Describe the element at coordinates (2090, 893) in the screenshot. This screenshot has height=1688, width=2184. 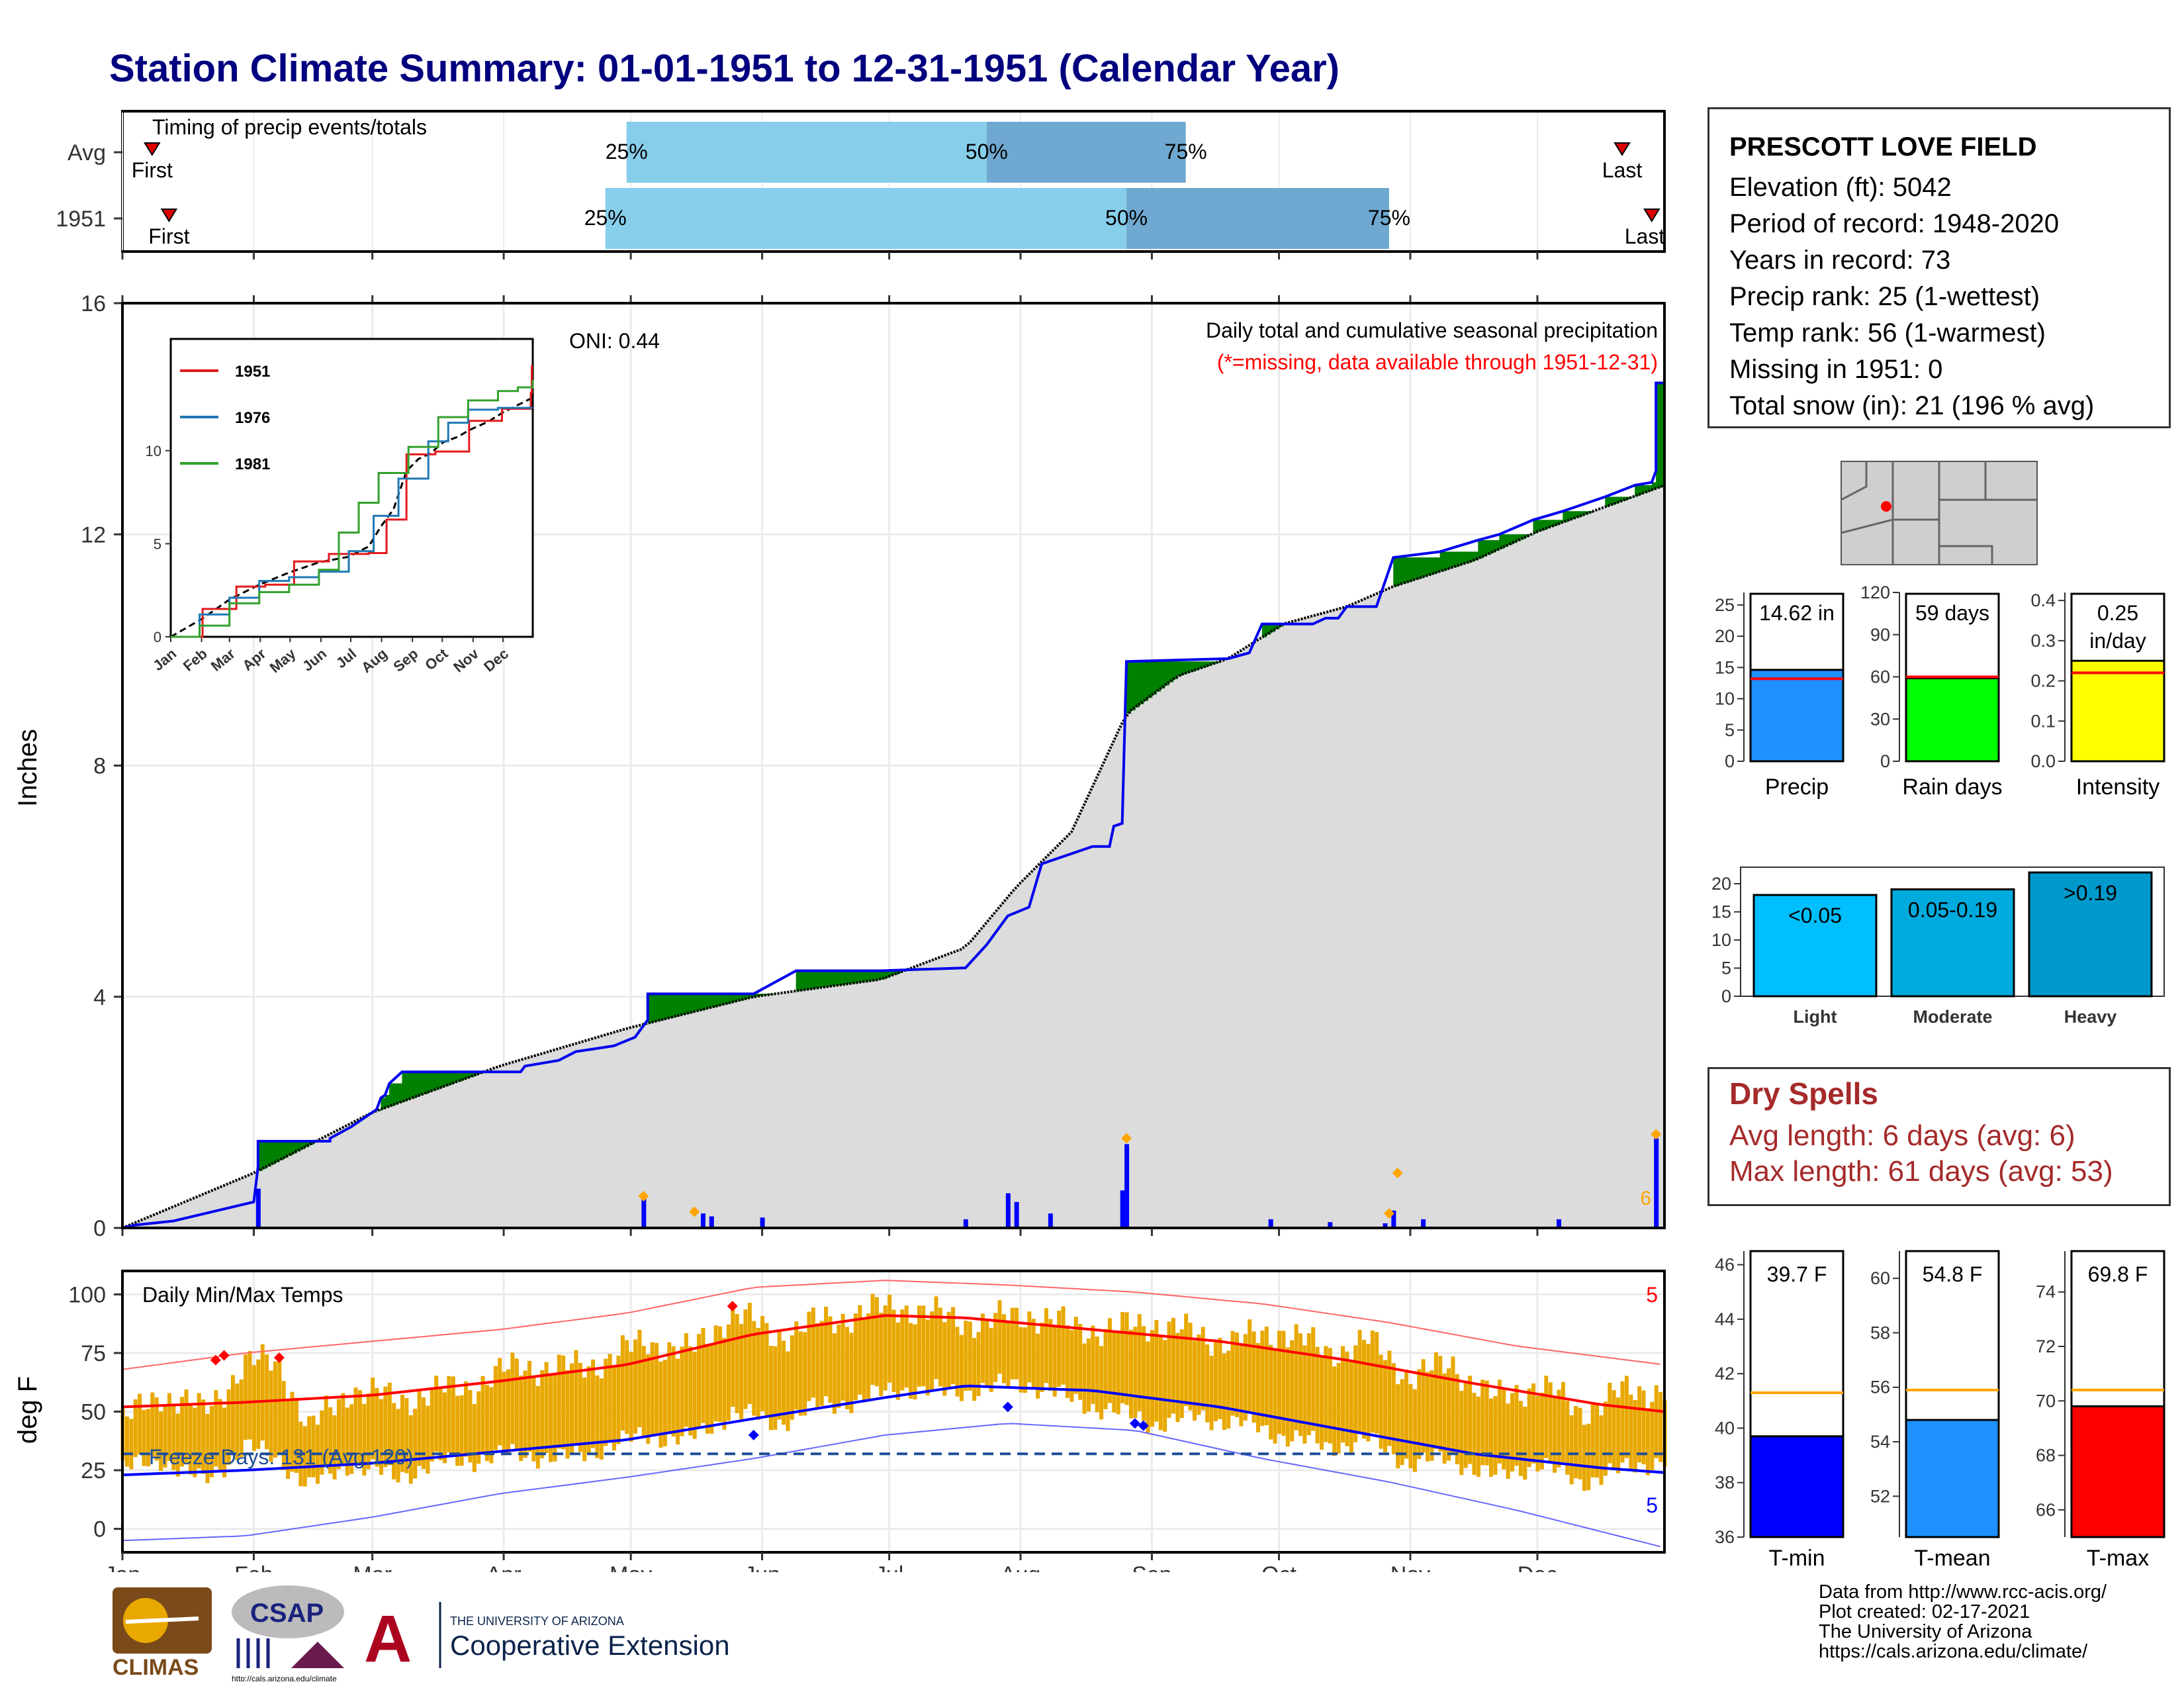
I see `events-bar-label: >0.19` at that location.